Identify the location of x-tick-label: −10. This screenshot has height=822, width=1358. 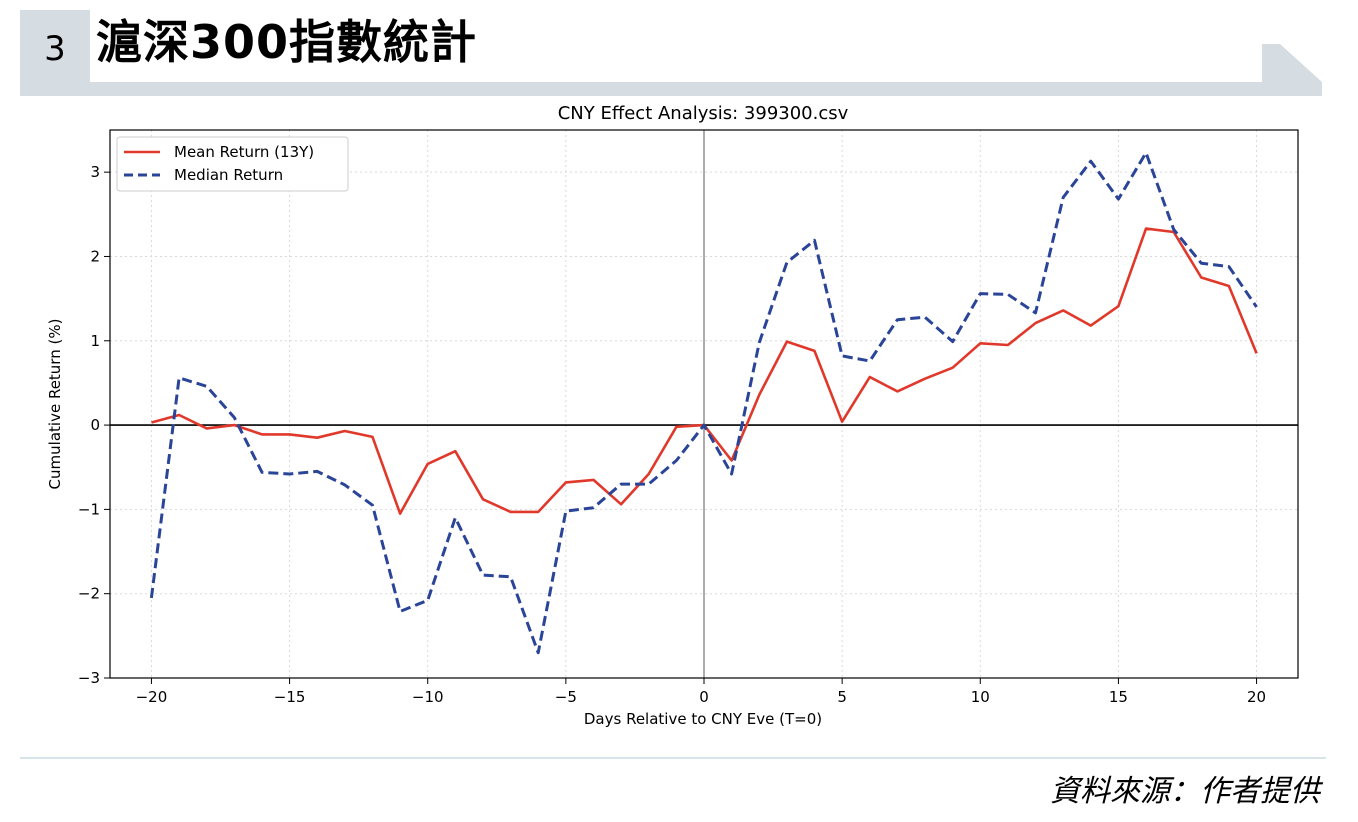
(428, 697).